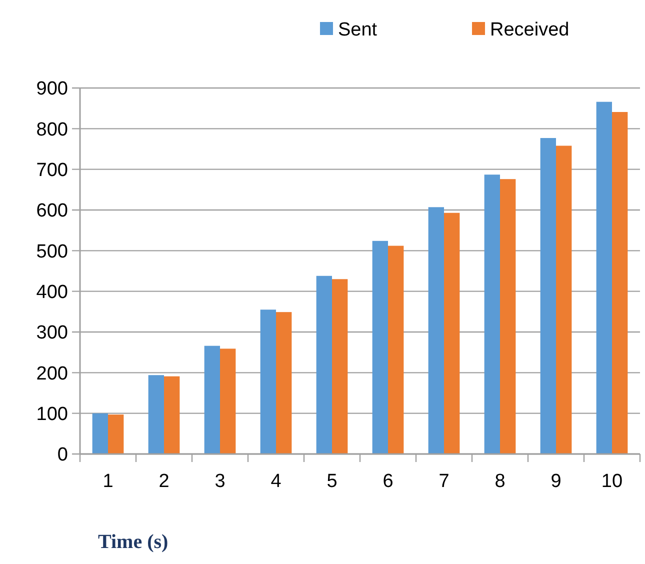 Image resolution: width=645 pixels, height=564 pixels. I want to click on y-tick-label: 600, so click(52, 211).